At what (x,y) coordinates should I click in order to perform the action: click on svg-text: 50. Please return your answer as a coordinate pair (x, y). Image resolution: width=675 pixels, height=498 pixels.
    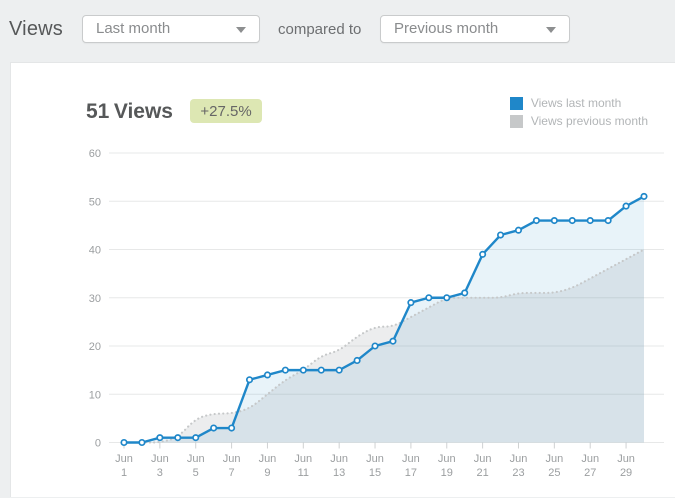
    Looking at the image, I should click on (95, 202).